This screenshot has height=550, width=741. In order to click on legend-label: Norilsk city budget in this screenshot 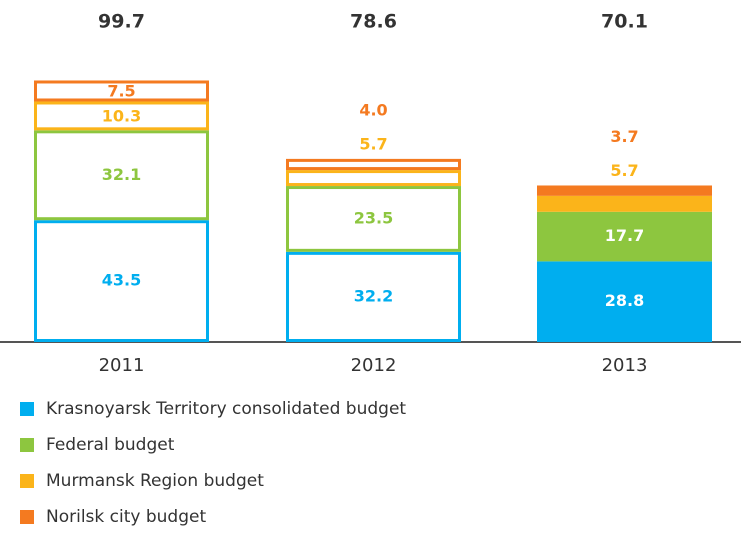, I will do `click(126, 517)`.